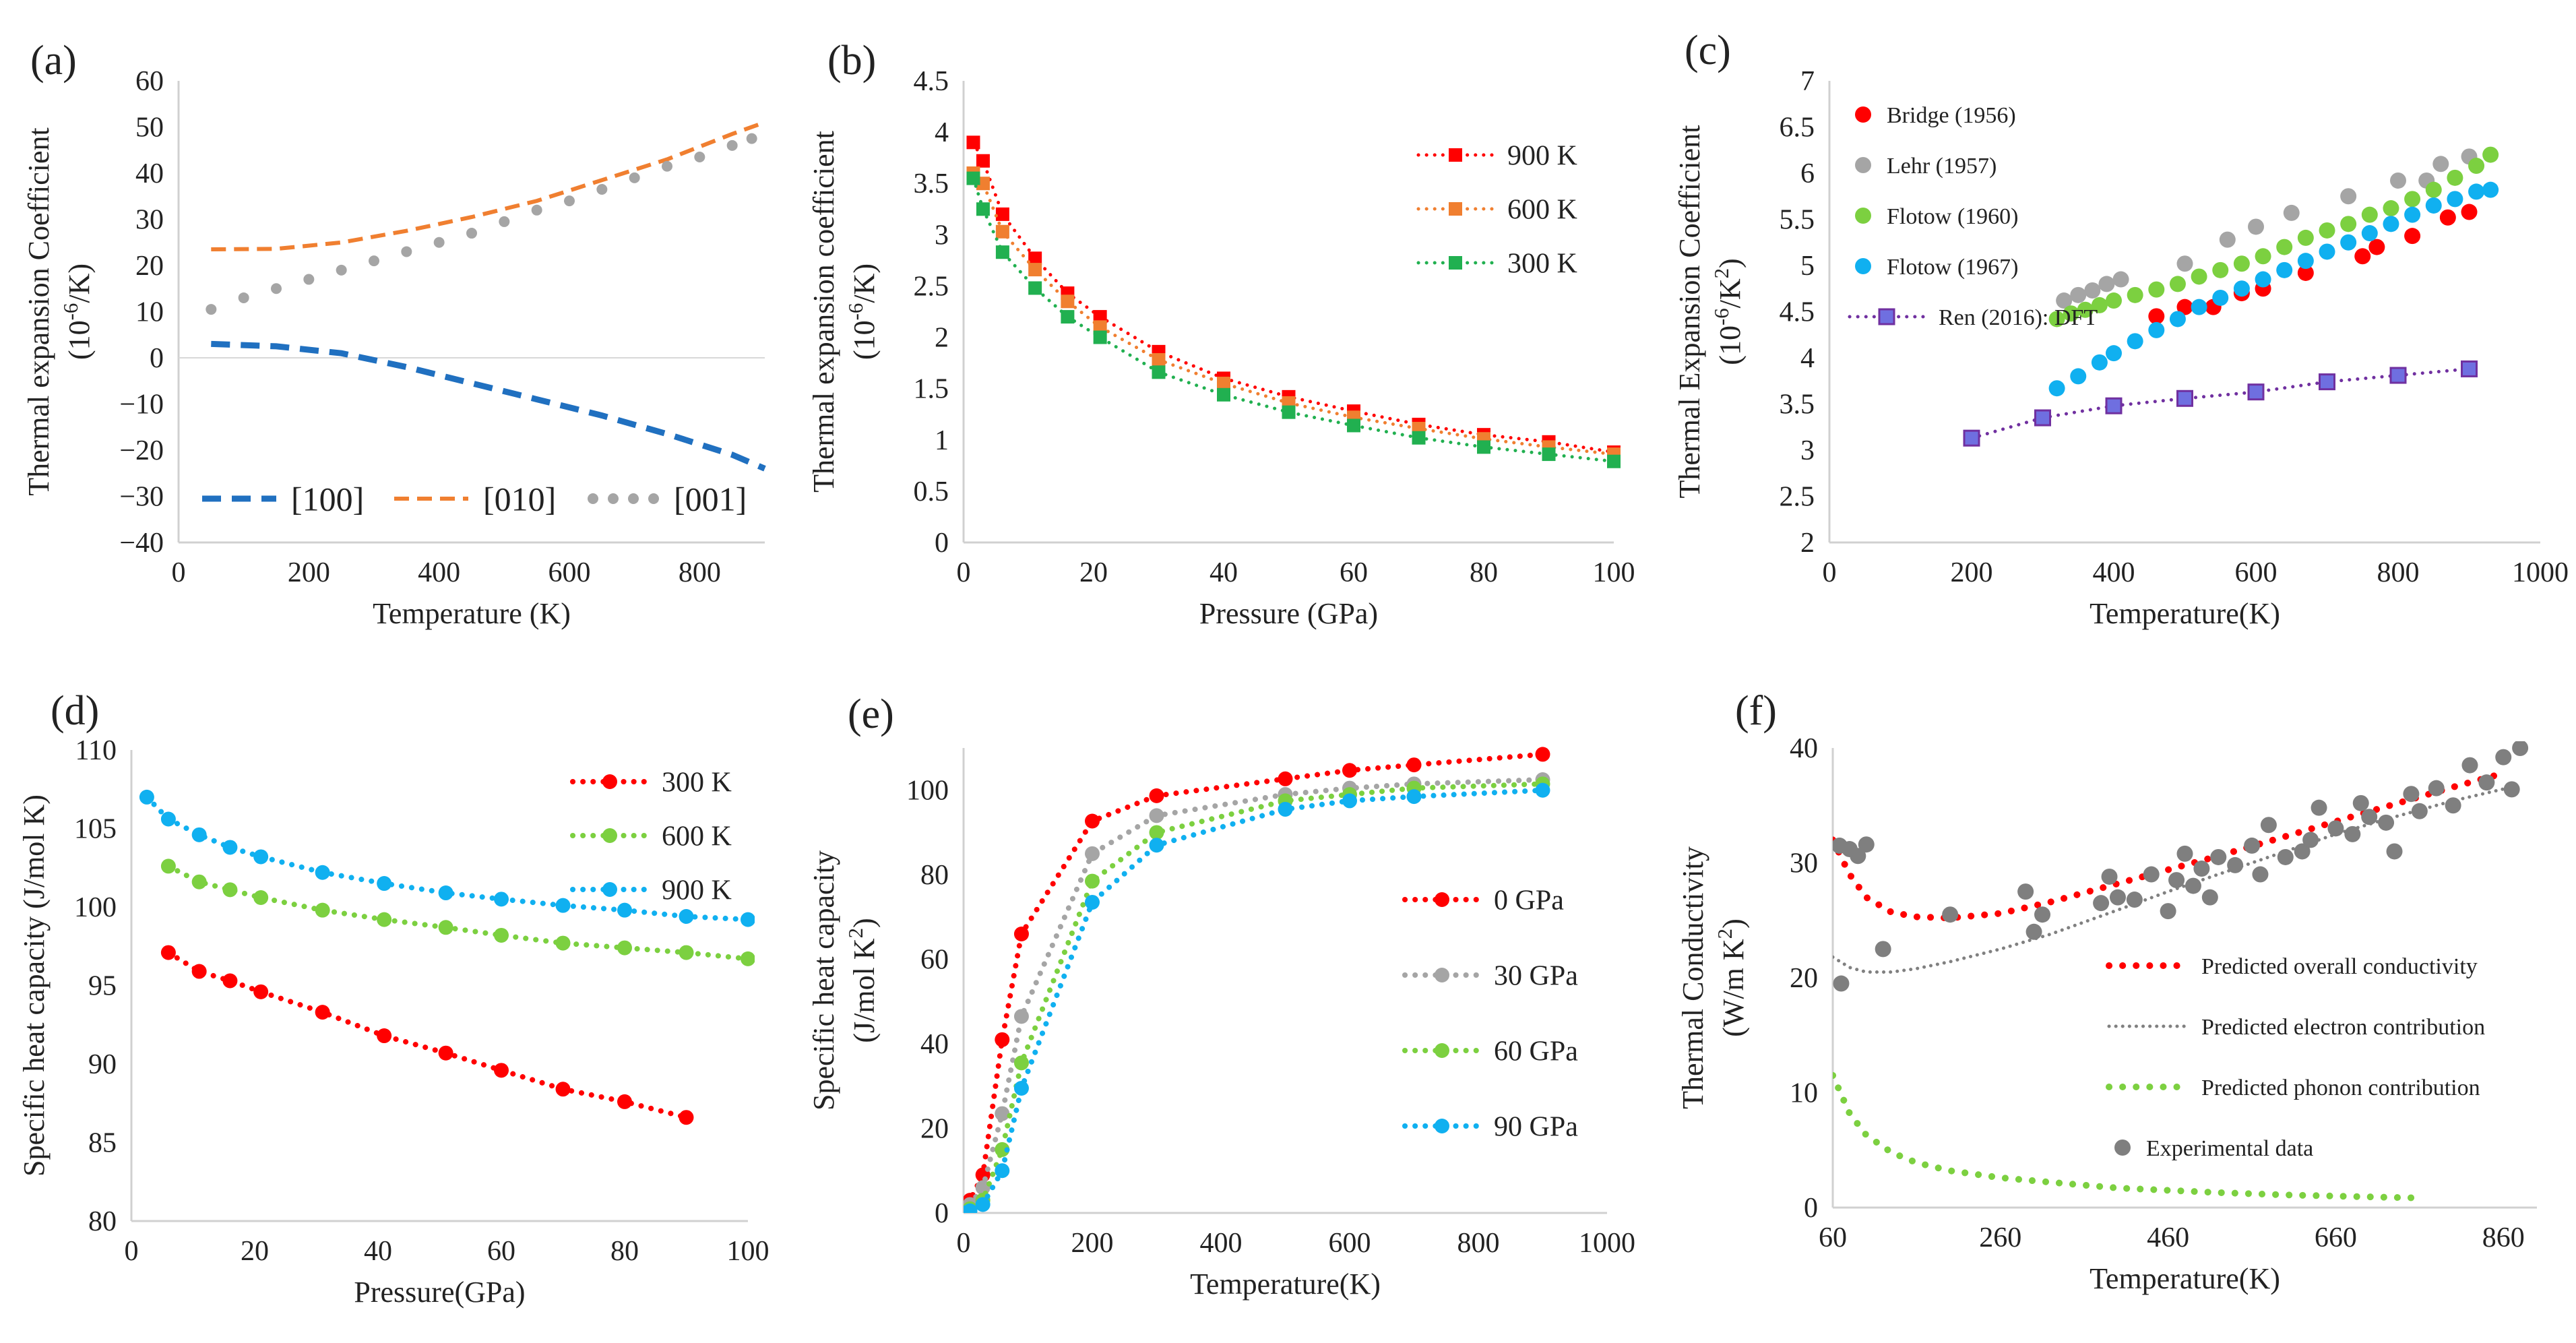 Image resolution: width=2576 pixels, height=1343 pixels. Describe the element at coordinates (2343, 1027) in the screenshot. I see `legend-label: Predicted electron contribution` at that location.